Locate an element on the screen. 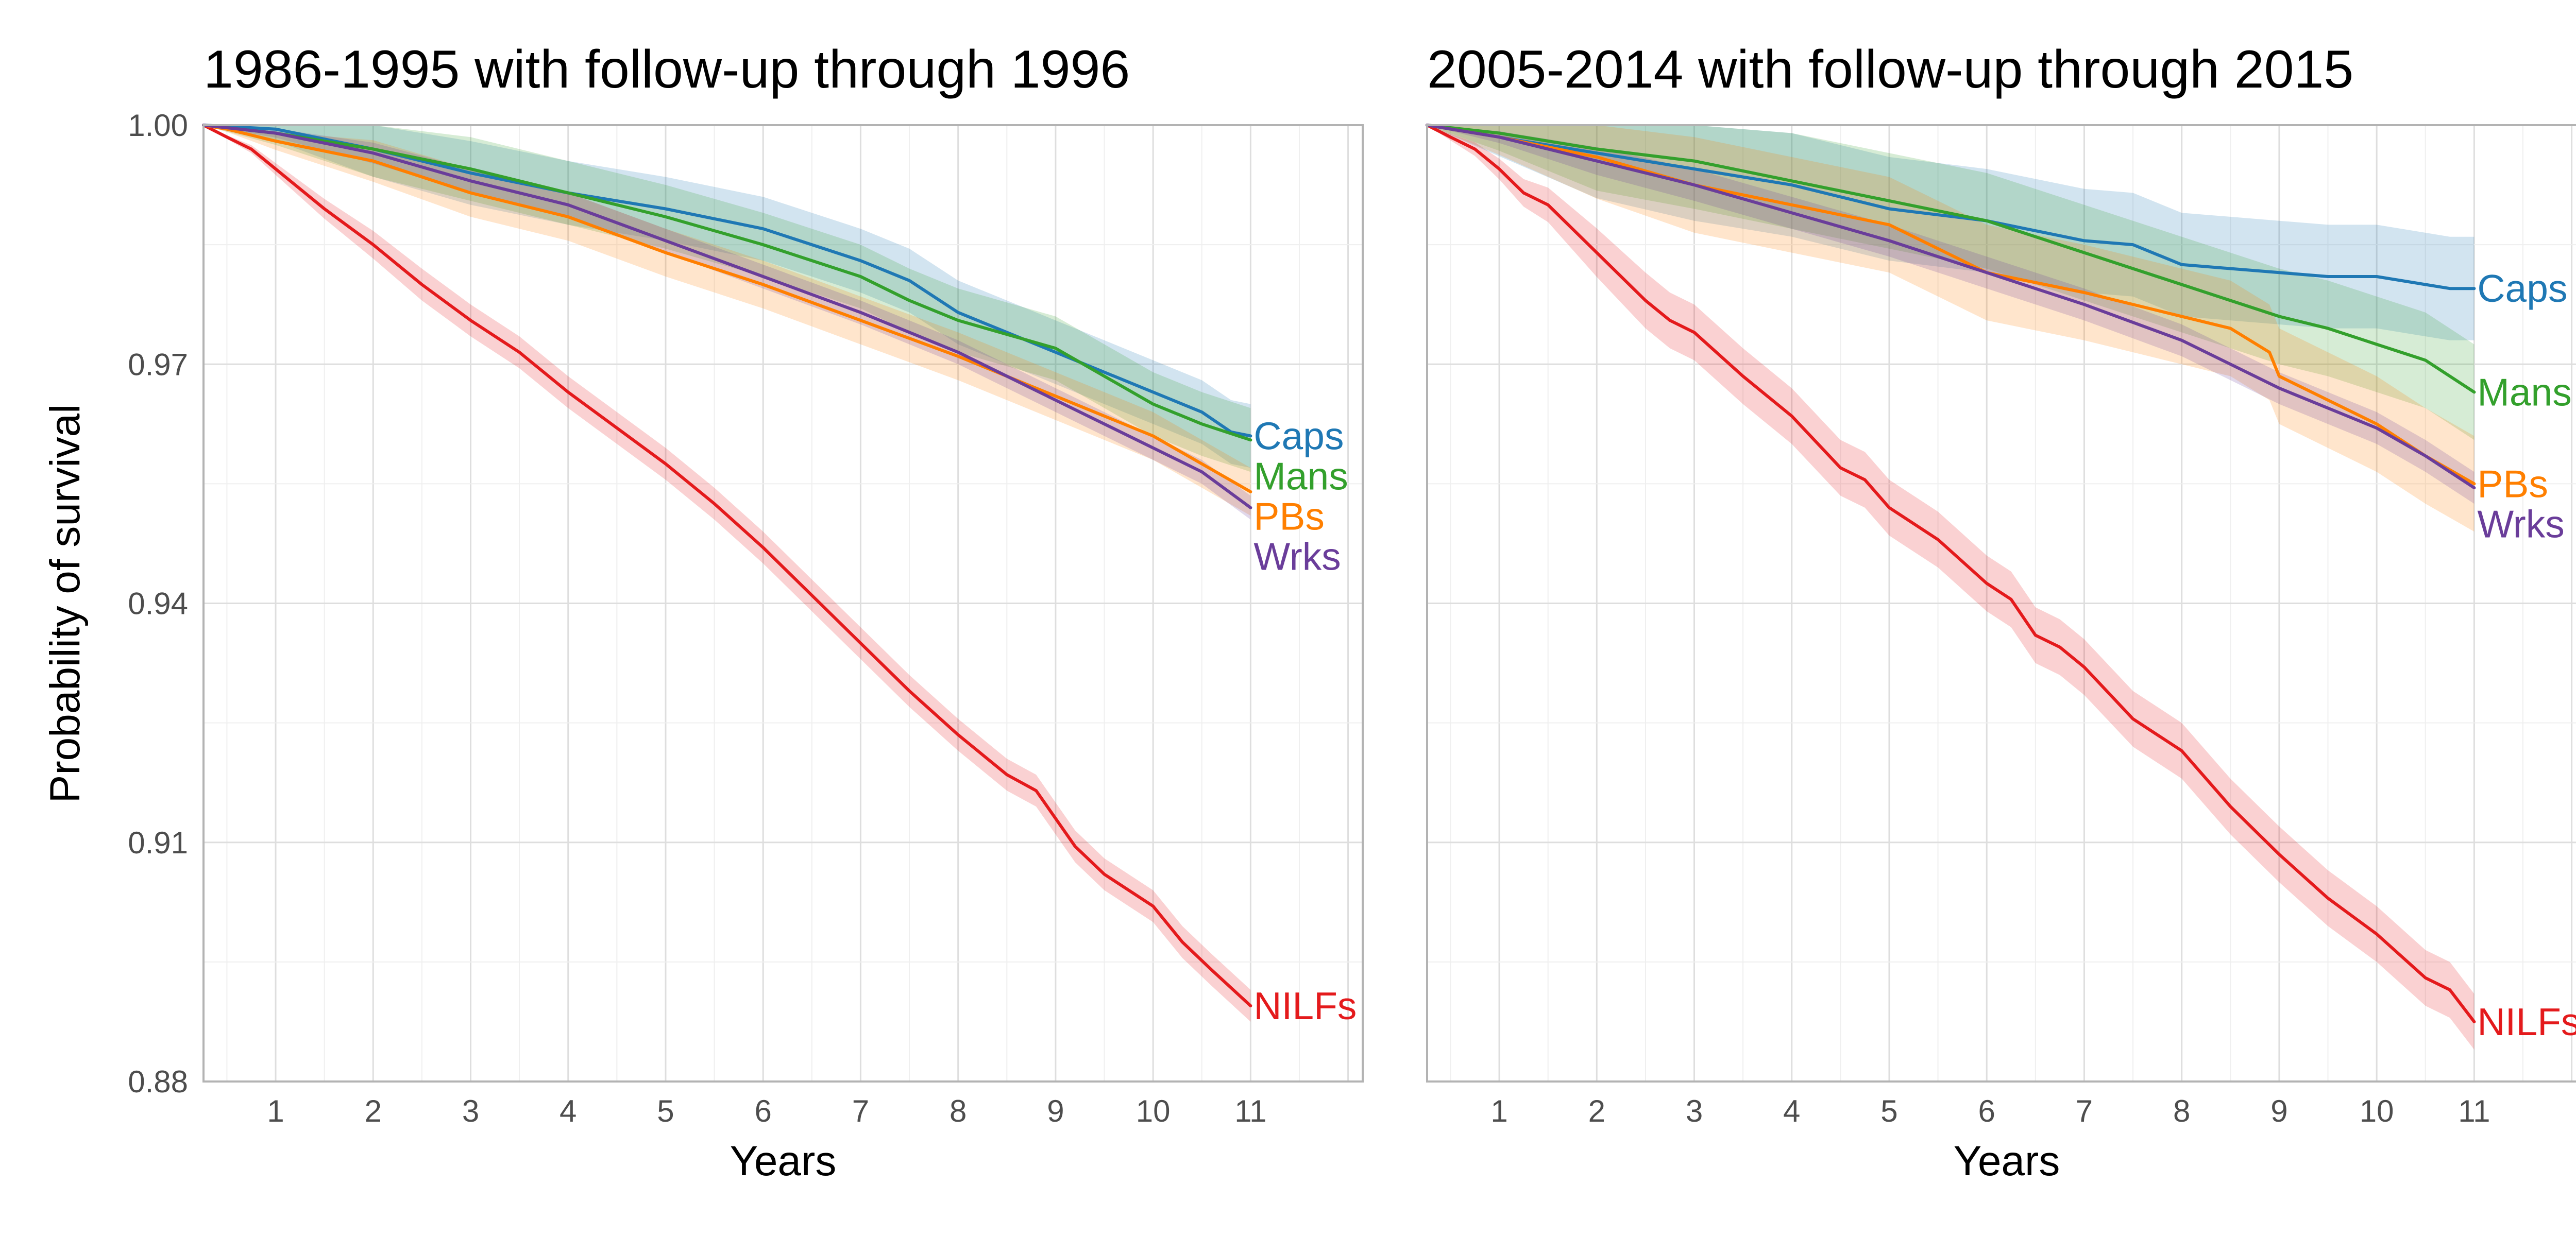 This screenshot has width=2576, height=1236. band-mans is located at coordinates (1951, 282).